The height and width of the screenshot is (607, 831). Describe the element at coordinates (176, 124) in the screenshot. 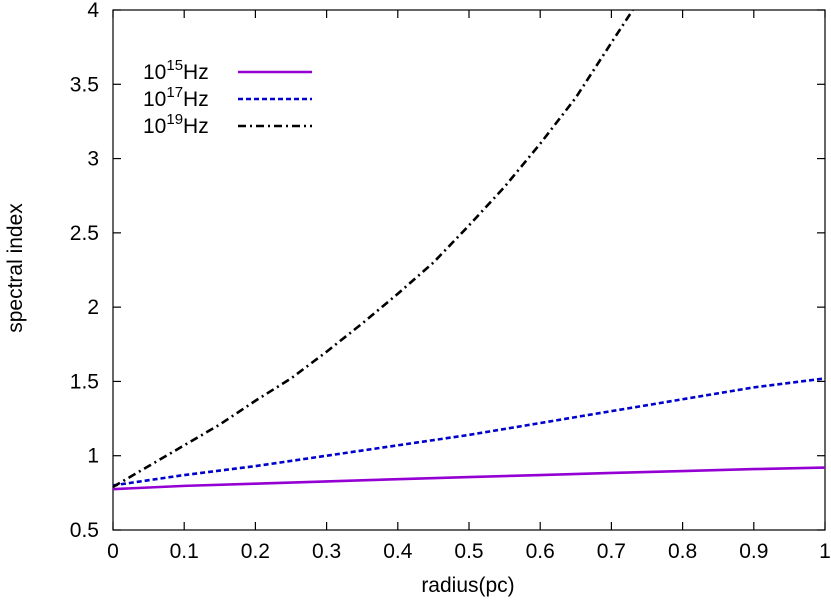

I see `legend-label-19hz: 1019Hz` at that location.